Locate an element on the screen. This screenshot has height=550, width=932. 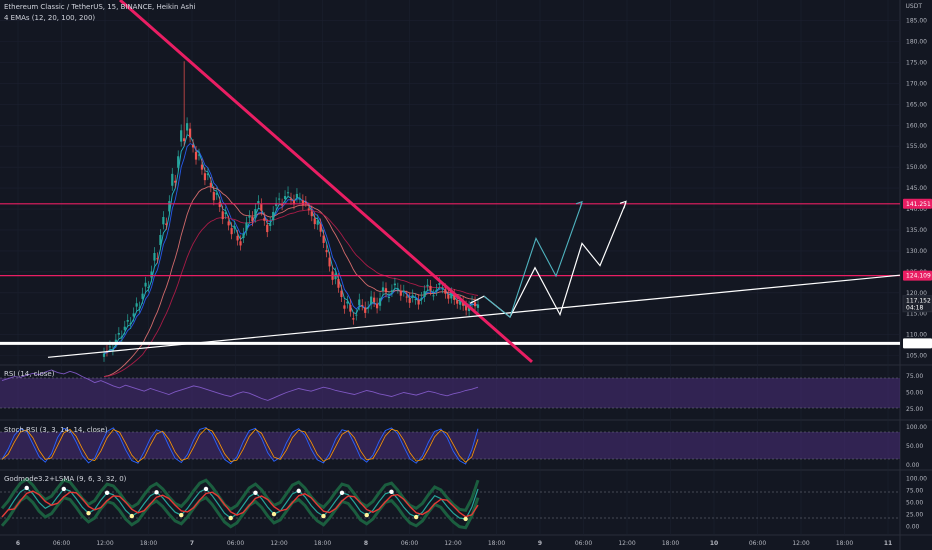
stoch-lines is located at coordinates (240, 445).